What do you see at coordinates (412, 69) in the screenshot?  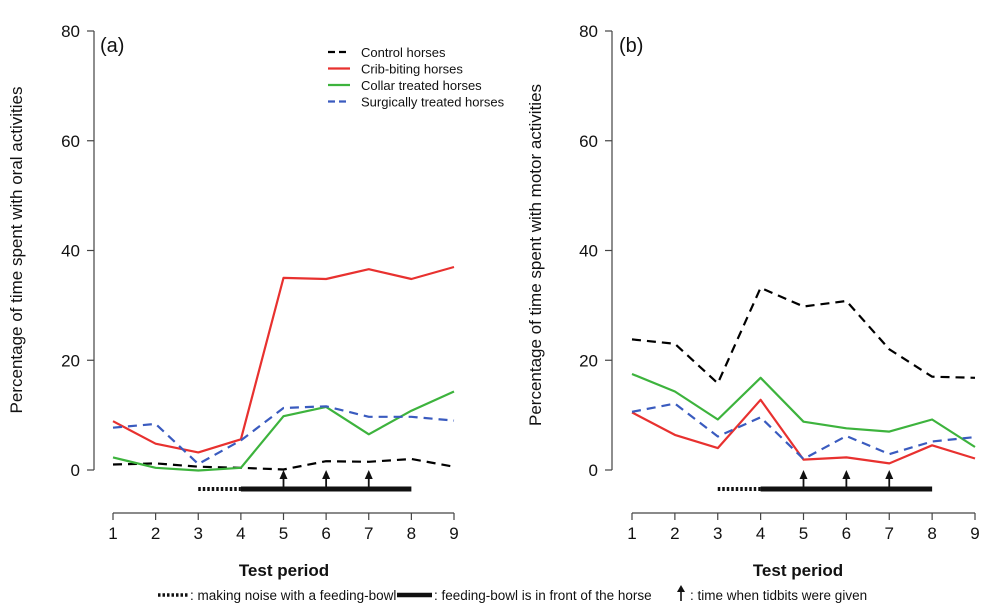 I see `legend-label: Crib-biting horses` at bounding box center [412, 69].